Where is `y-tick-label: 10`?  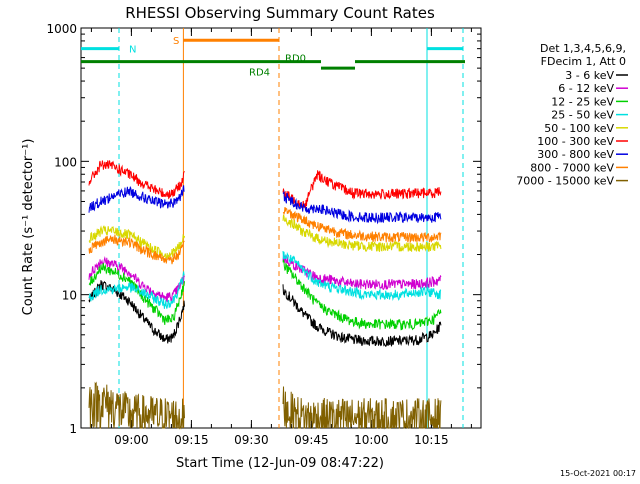
y-tick-label: 10 is located at coordinates (69, 296).